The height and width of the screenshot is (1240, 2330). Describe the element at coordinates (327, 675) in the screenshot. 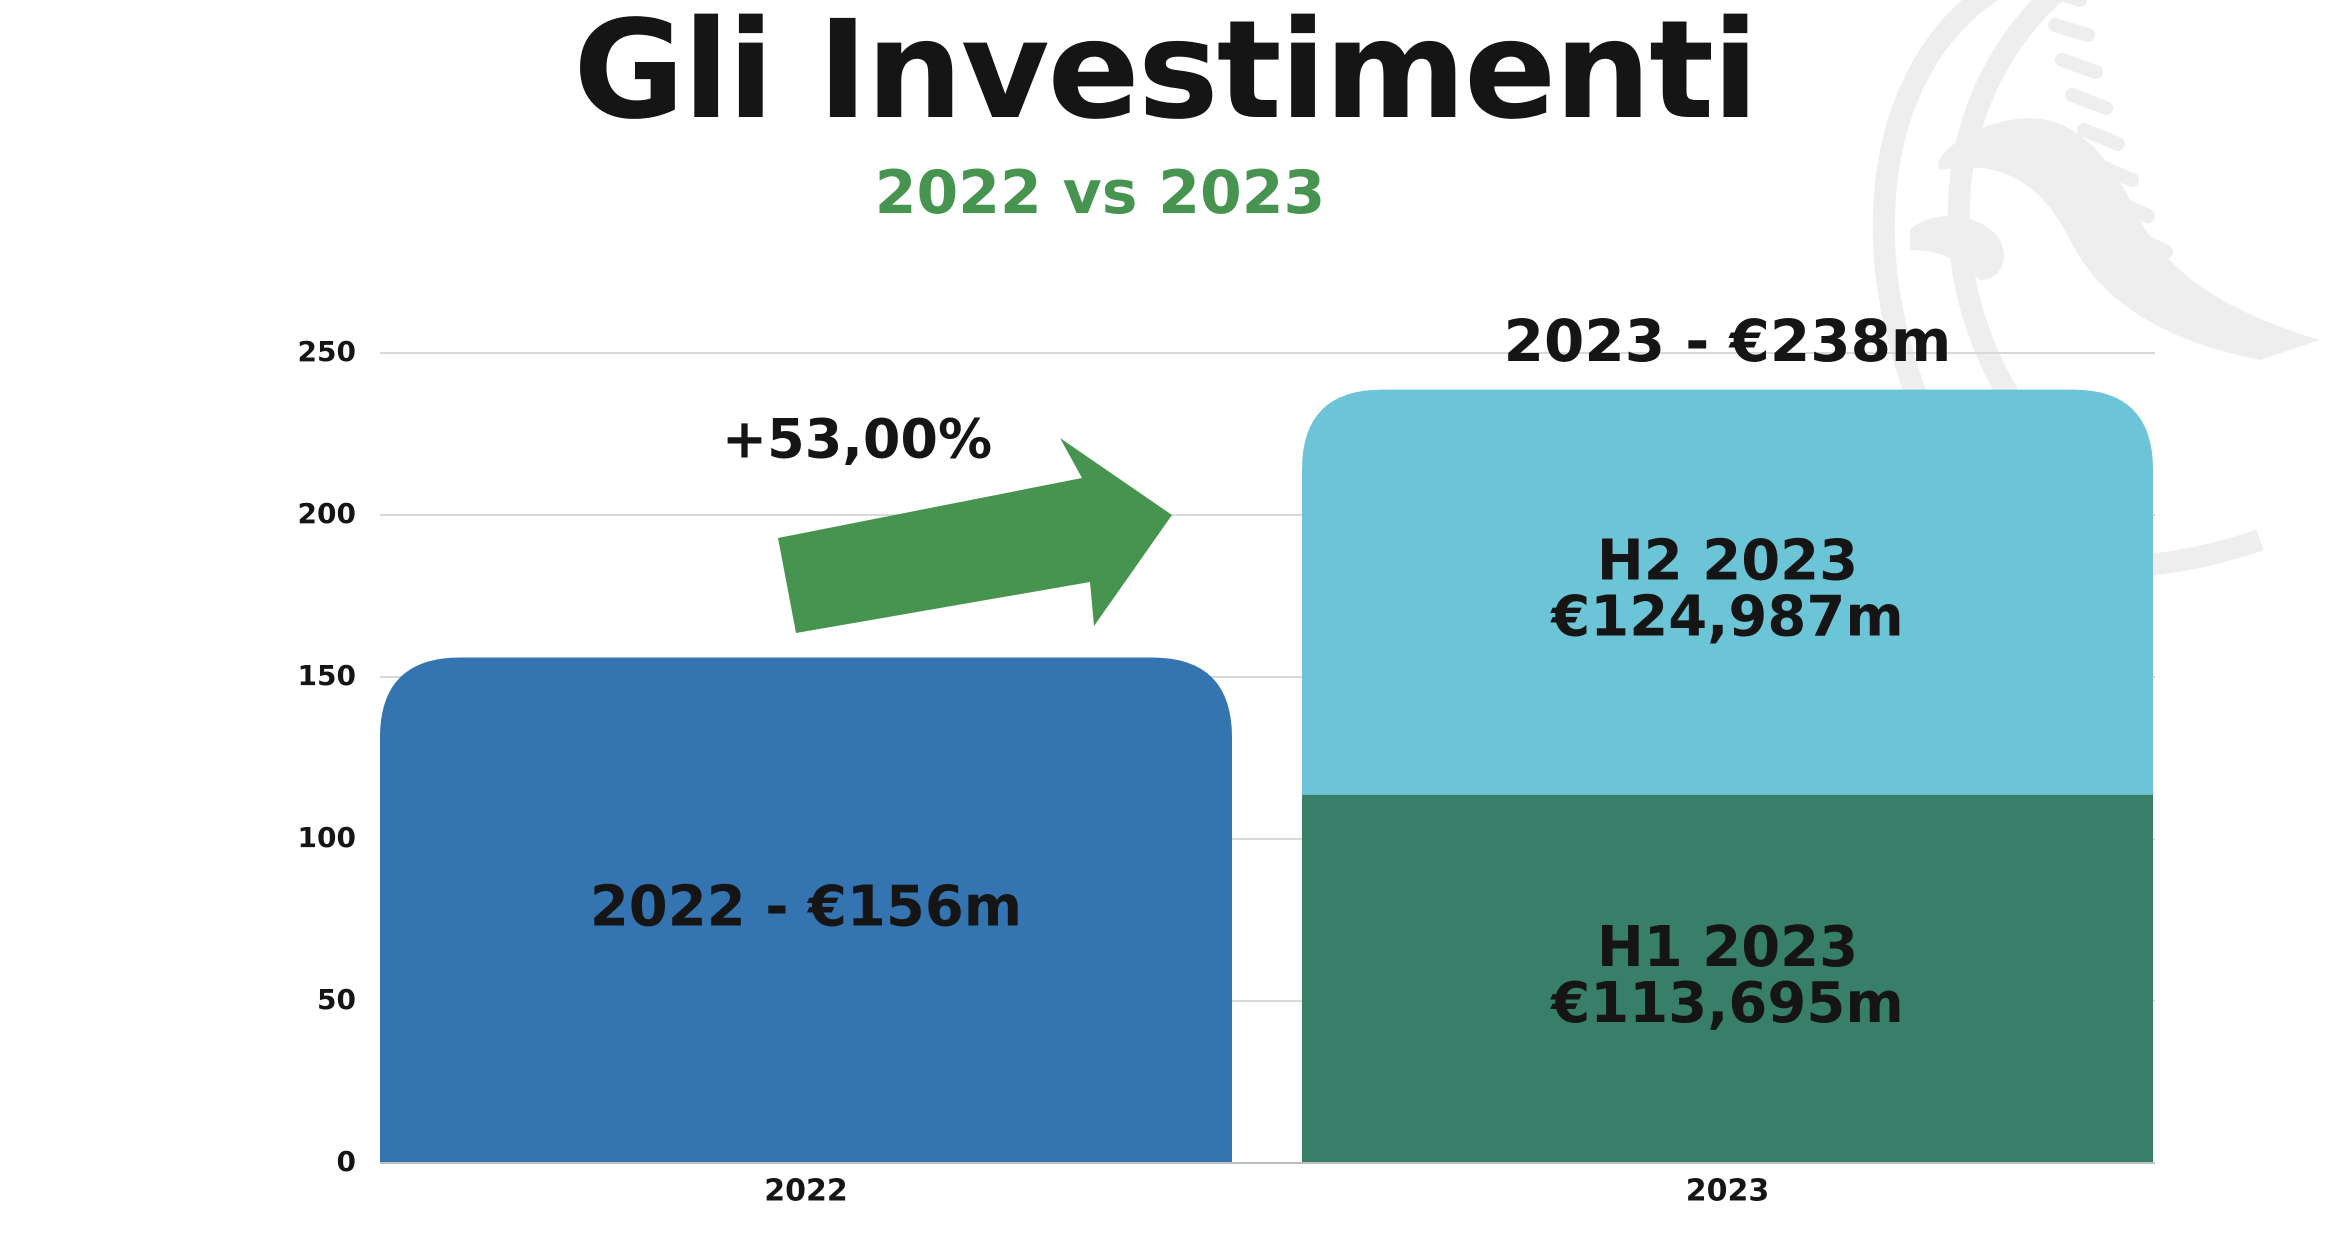

I see `y-tick-label: 150` at that location.